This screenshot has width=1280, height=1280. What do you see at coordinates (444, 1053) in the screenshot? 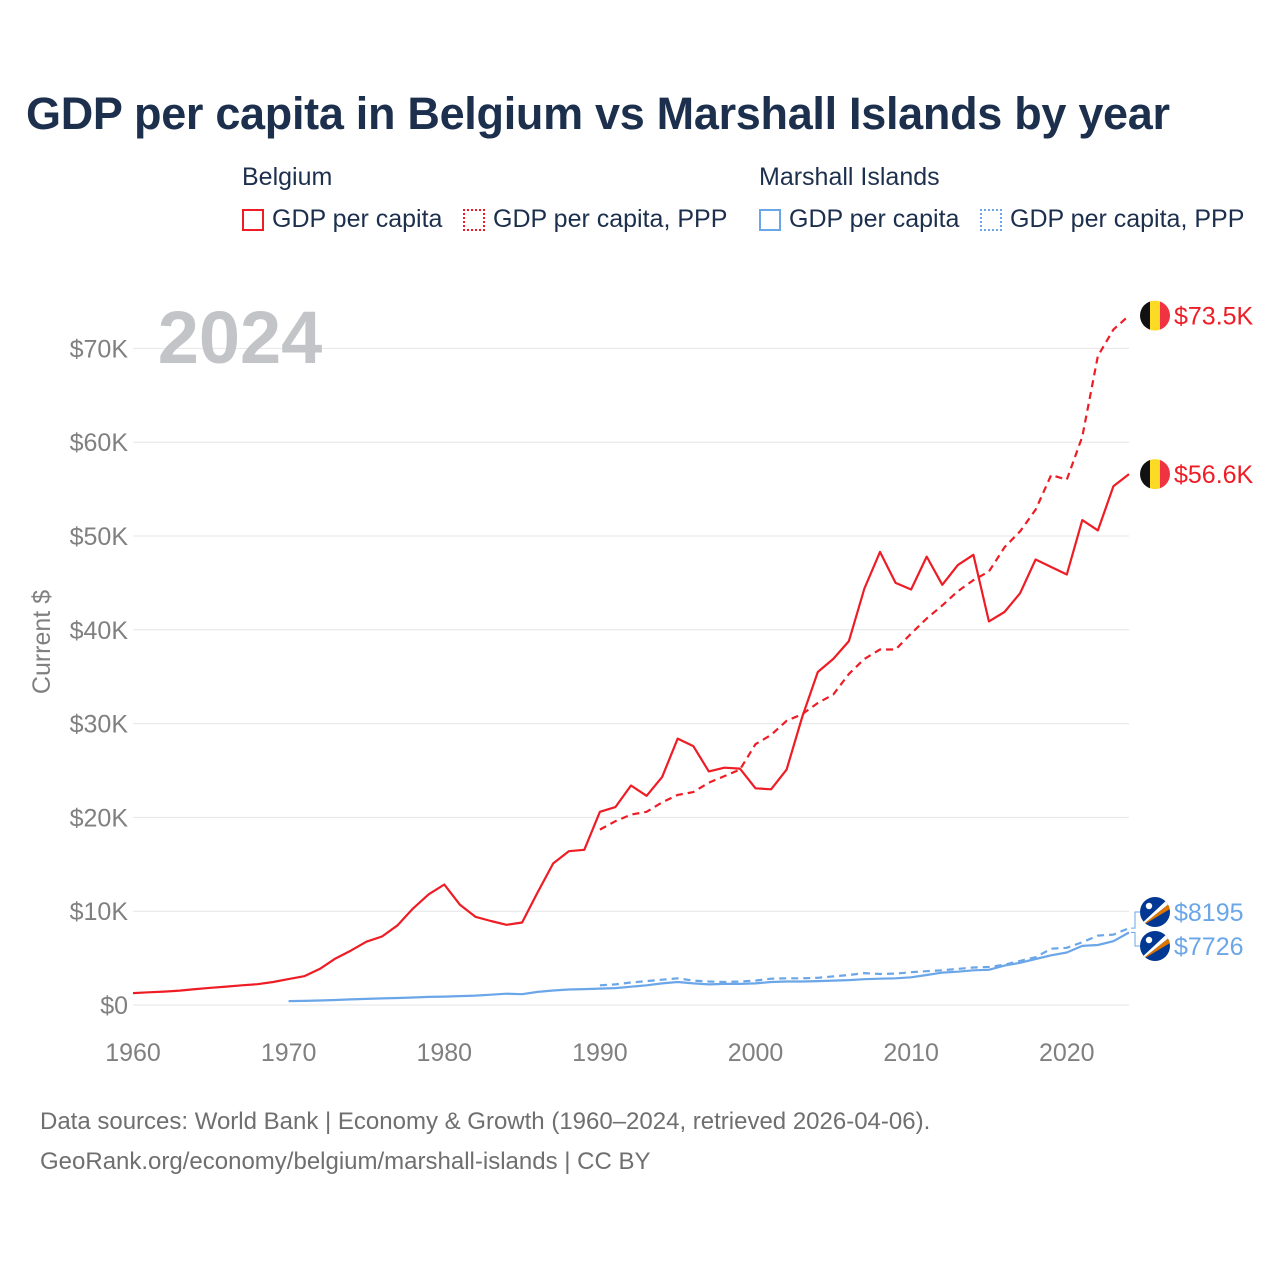
I see `x-tick-label: 1980` at bounding box center [444, 1053].